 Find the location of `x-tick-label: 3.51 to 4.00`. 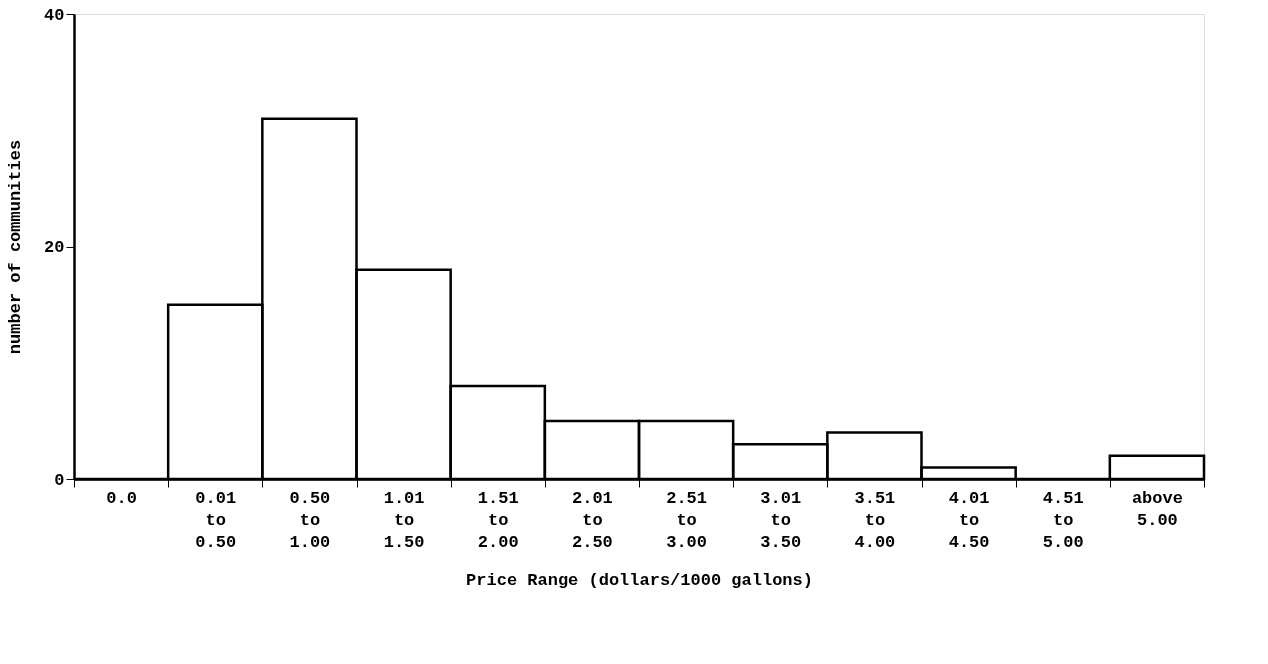

x-tick-label: 3.51 to 4.00 is located at coordinates (875, 520).